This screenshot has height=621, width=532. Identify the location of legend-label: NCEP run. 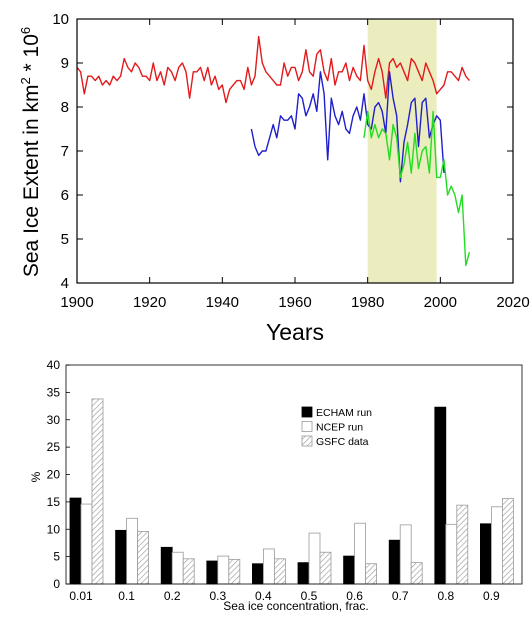
(339, 428).